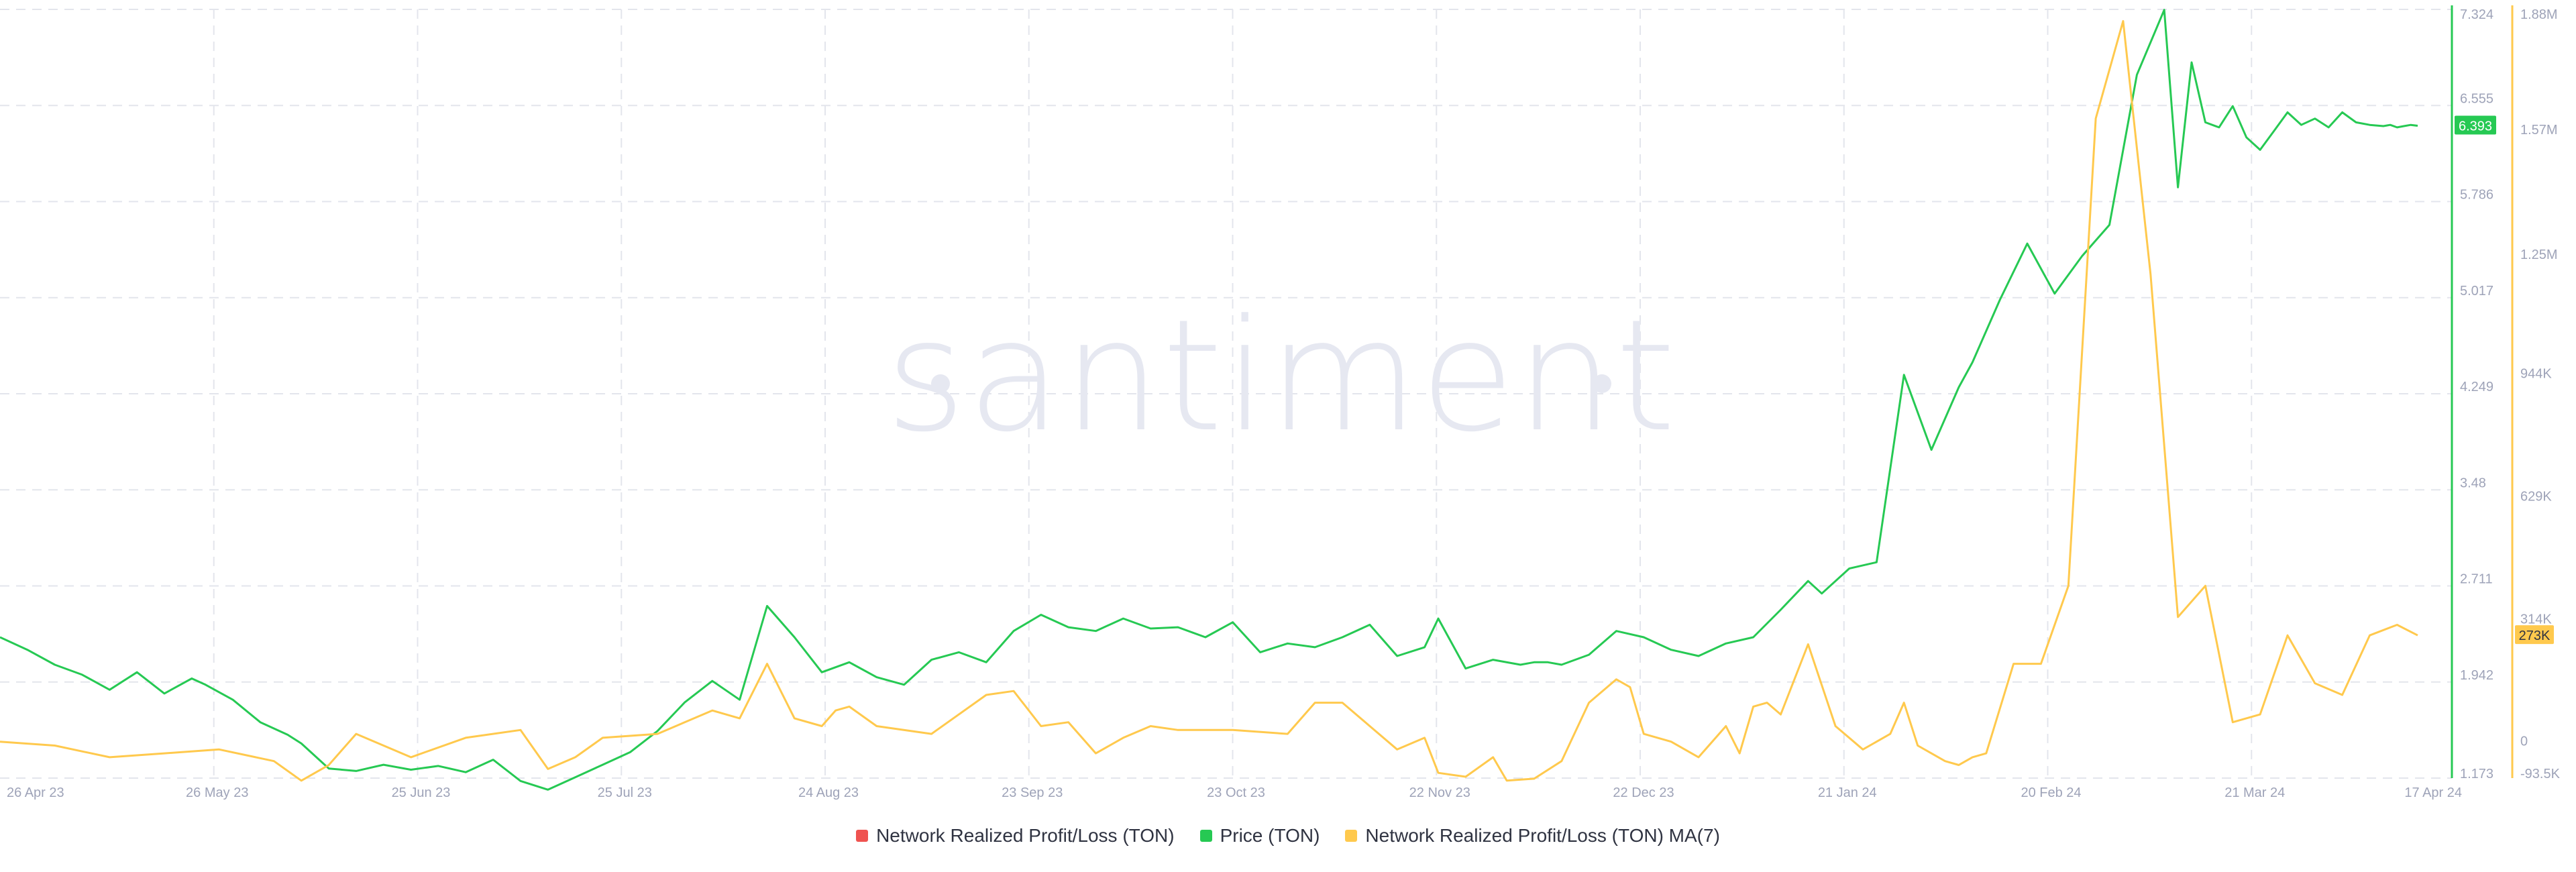  I want to click on y-left-tick-label: 1.942, so click(2476, 675).